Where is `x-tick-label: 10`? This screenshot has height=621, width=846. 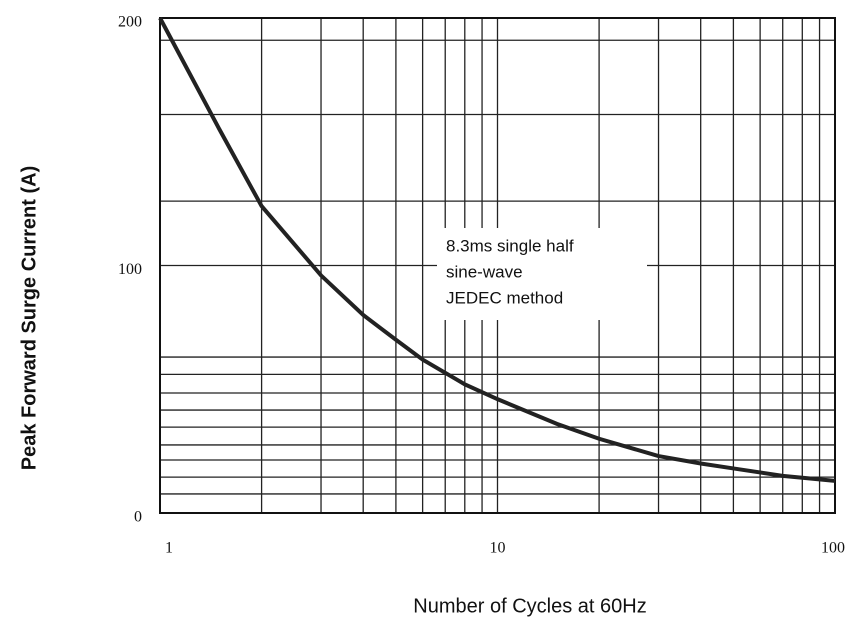 x-tick-label: 10 is located at coordinates (498, 548).